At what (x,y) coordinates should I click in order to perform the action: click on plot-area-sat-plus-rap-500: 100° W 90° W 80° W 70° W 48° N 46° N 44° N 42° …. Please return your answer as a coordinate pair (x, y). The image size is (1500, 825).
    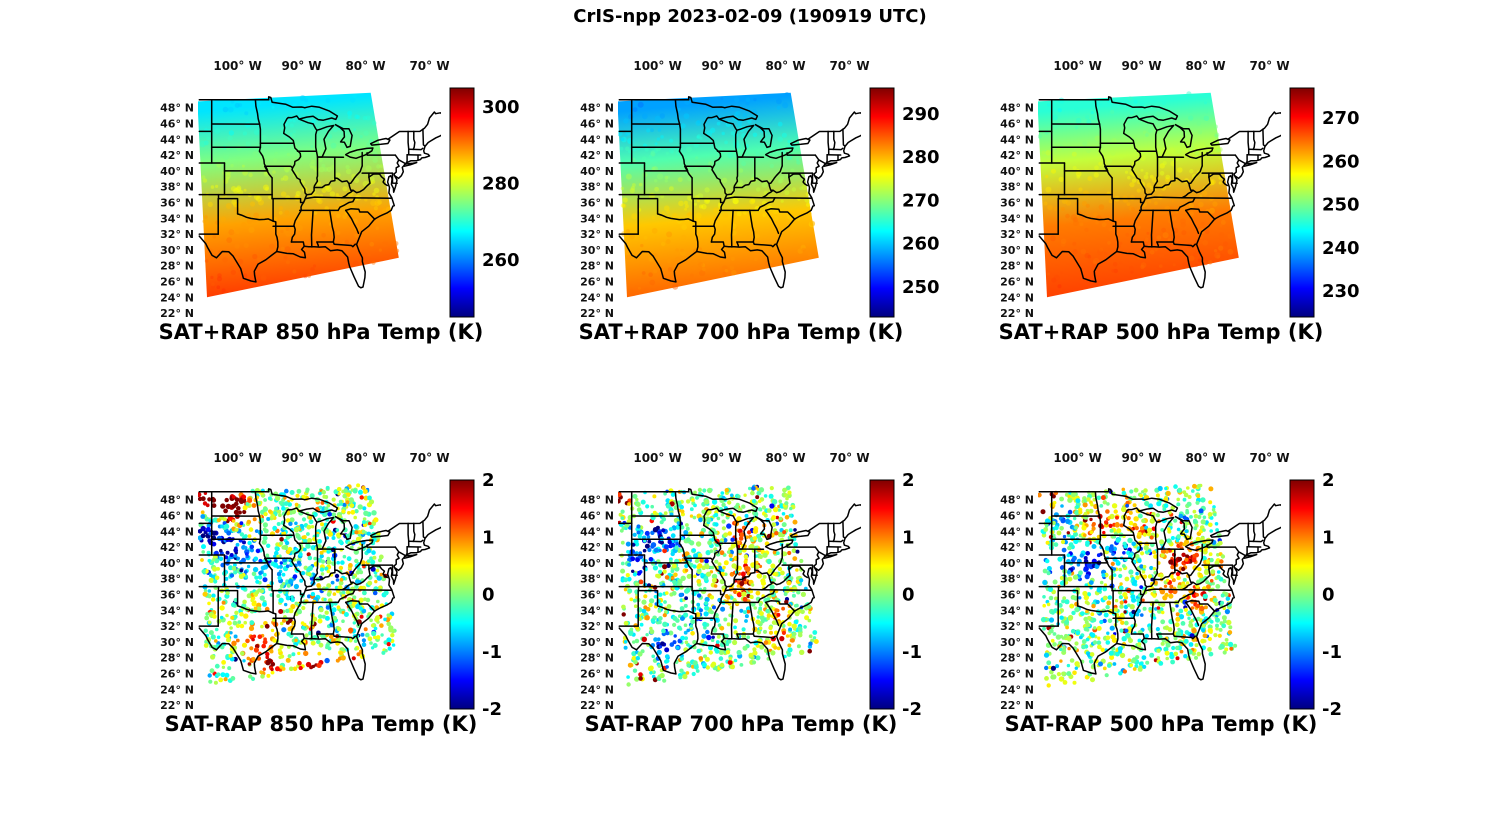
    Looking at the image, I should click on (1172, 188).